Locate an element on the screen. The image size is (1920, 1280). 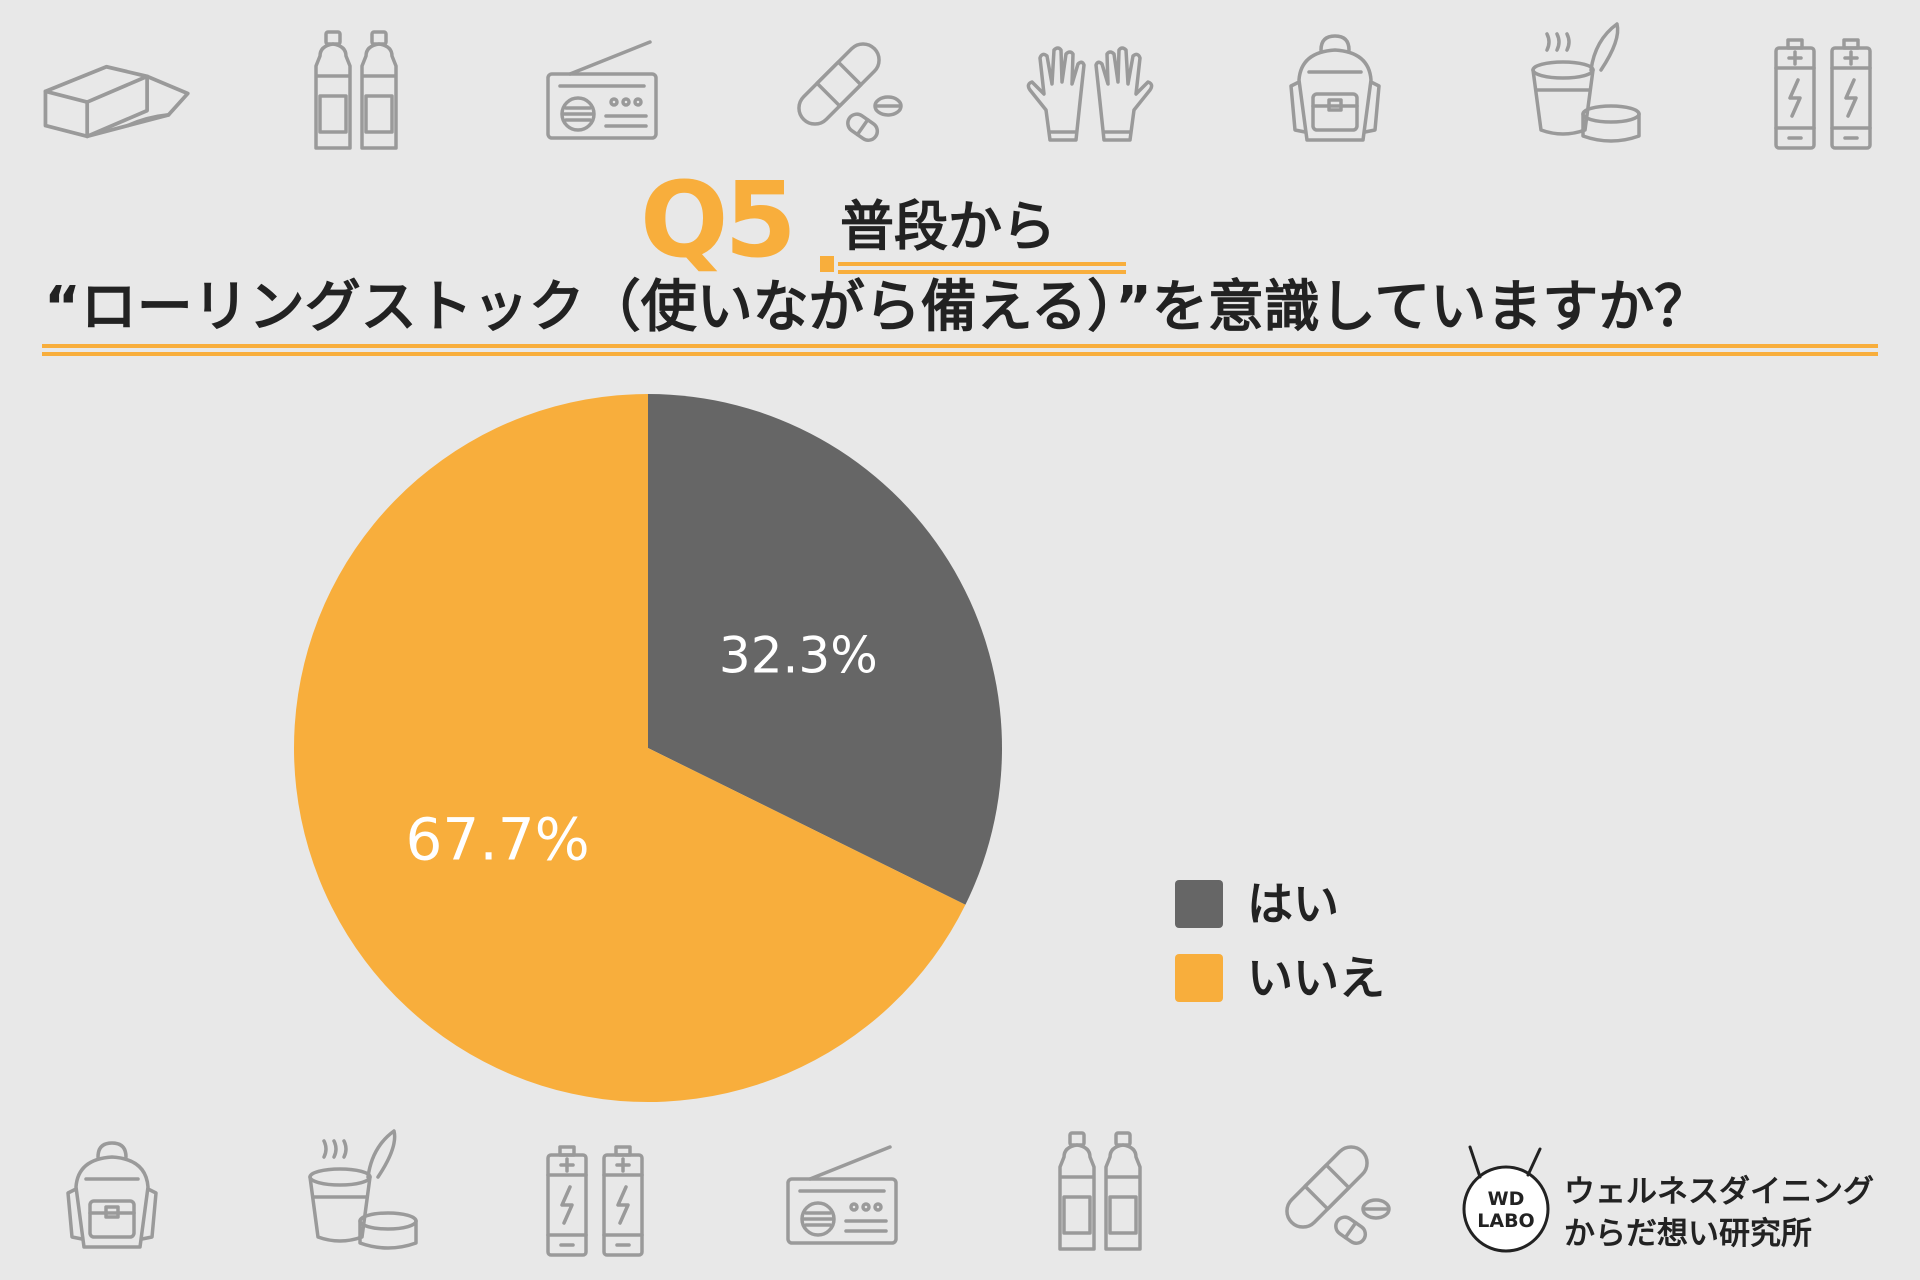
chart-legend: はい いいえ is located at coordinates (1280, 949).